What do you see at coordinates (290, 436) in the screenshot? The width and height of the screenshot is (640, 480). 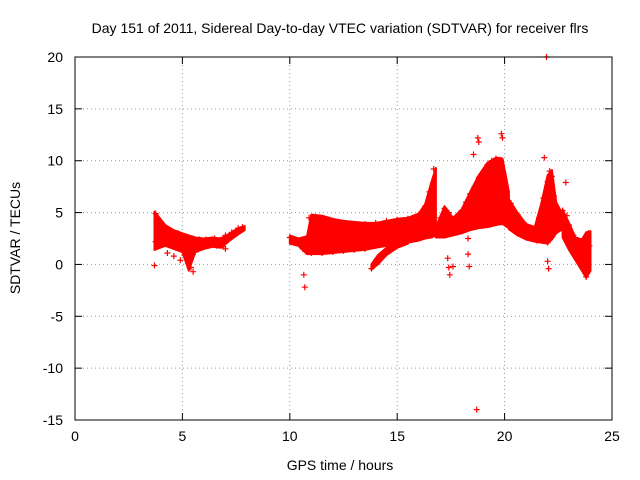 I see `x-tick-label: 10` at bounding box center [290, 436].